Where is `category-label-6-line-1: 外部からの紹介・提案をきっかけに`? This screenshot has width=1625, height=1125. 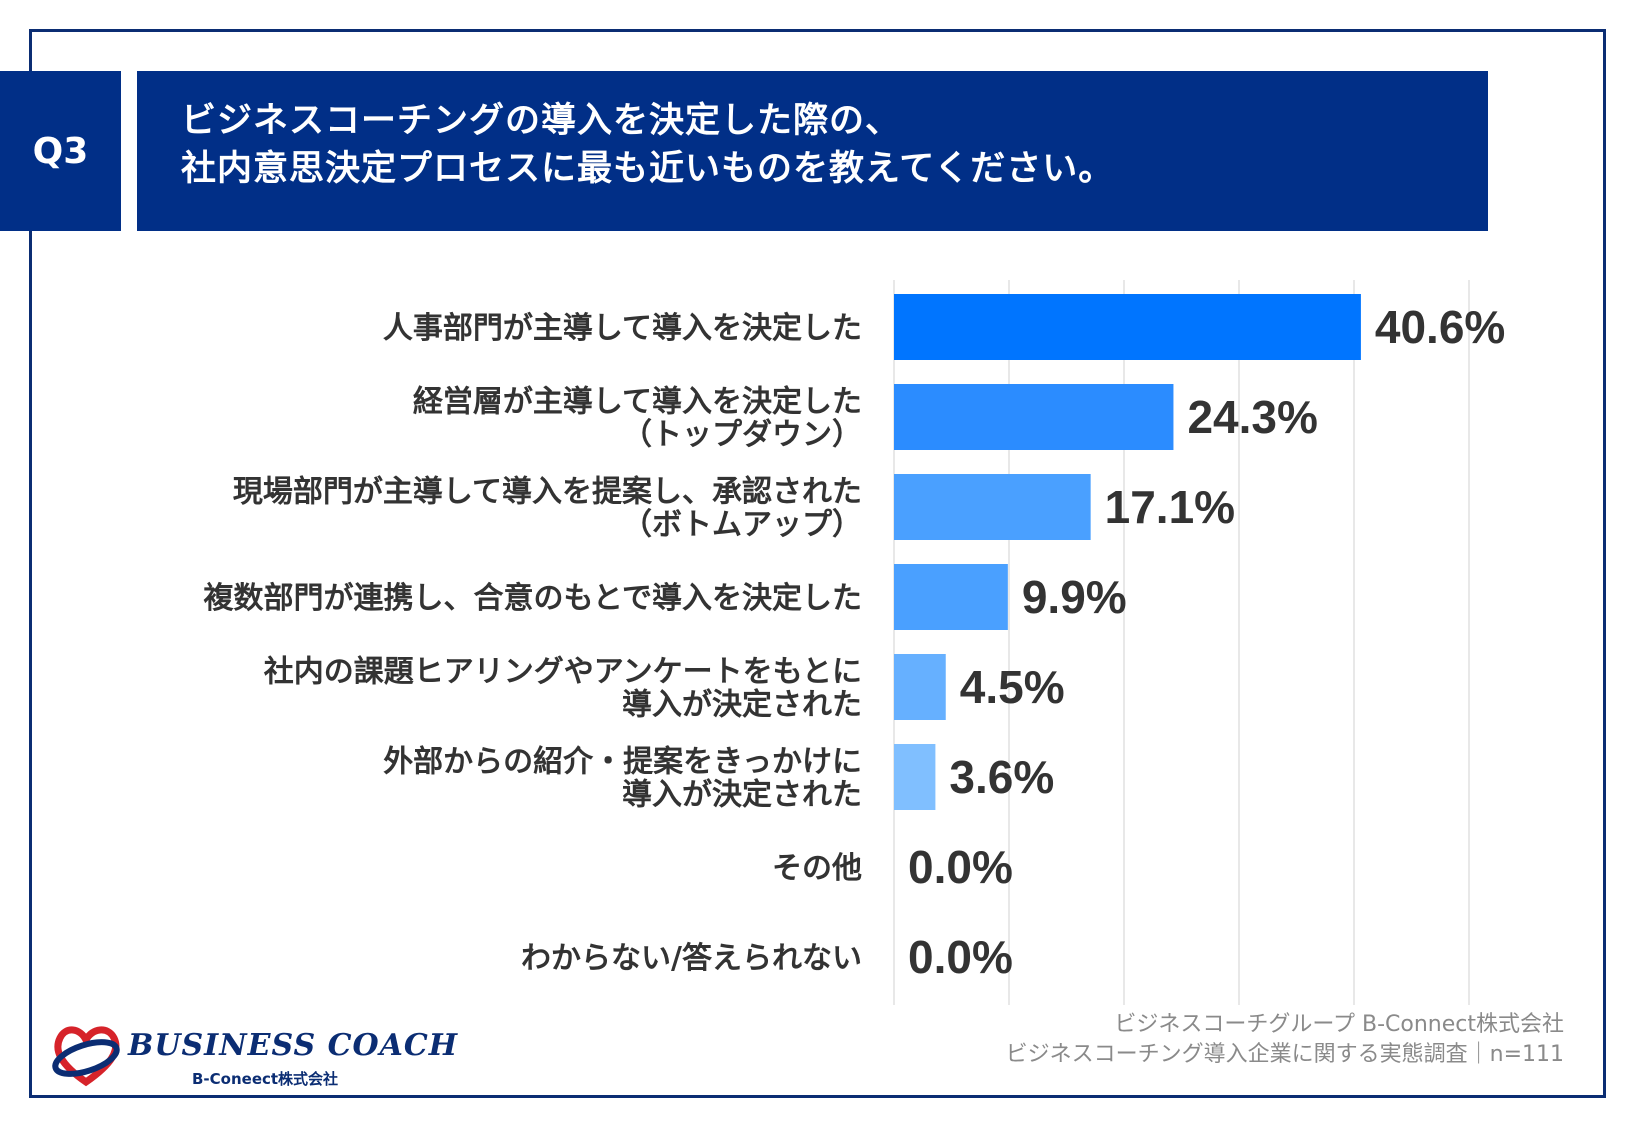 category-label-6-line-1: 外部からの紹介・提案をきっかけに is located at coordinates (622, 762).